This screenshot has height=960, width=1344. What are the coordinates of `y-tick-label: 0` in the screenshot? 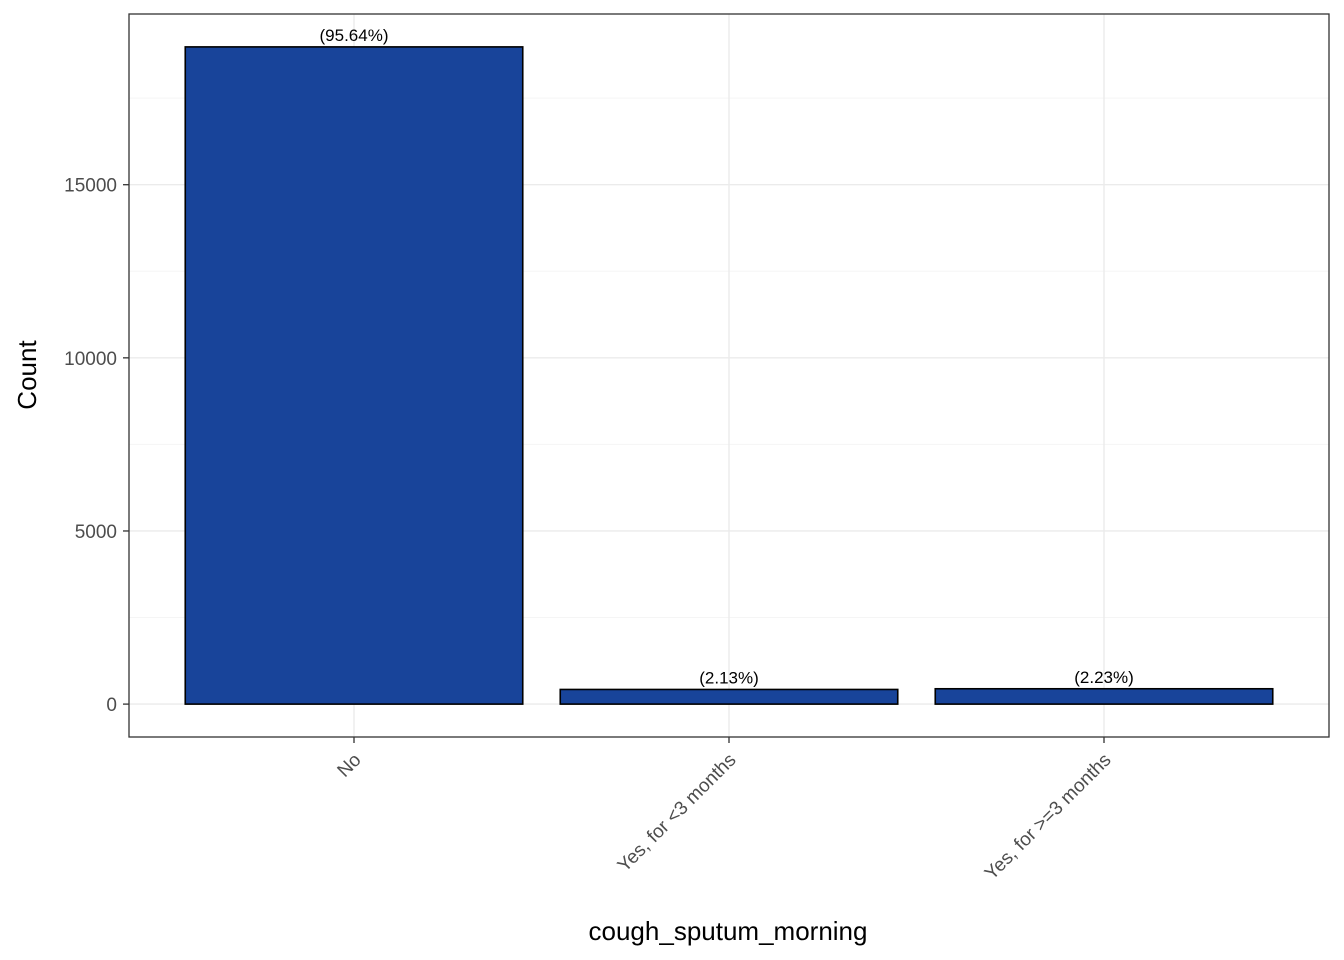 It's located at (111, 705).